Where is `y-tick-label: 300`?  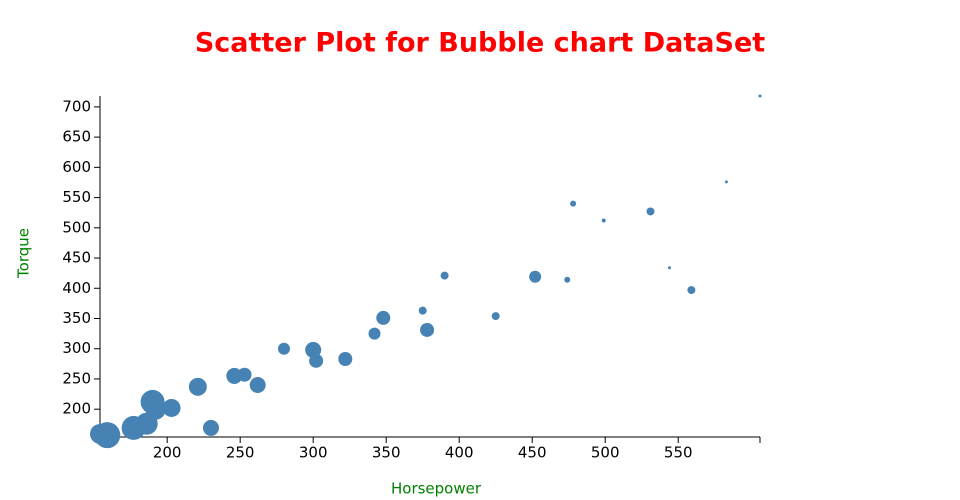
y-tick-label: 300 is located at coordinates (76, 348).